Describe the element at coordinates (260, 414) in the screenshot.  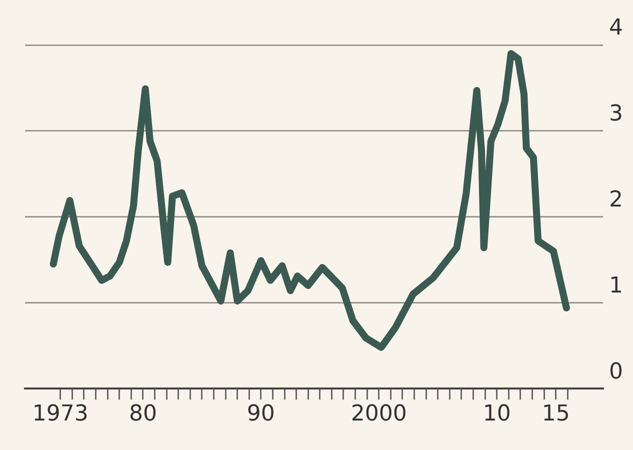
I see `x-tick-label: 90` at that location.